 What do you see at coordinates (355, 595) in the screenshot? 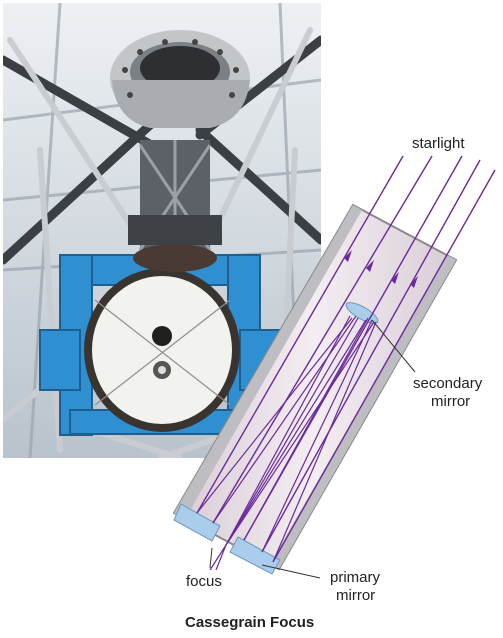
I see `primary-mirror-label-2: mirror` at bounding box center [355, 595].